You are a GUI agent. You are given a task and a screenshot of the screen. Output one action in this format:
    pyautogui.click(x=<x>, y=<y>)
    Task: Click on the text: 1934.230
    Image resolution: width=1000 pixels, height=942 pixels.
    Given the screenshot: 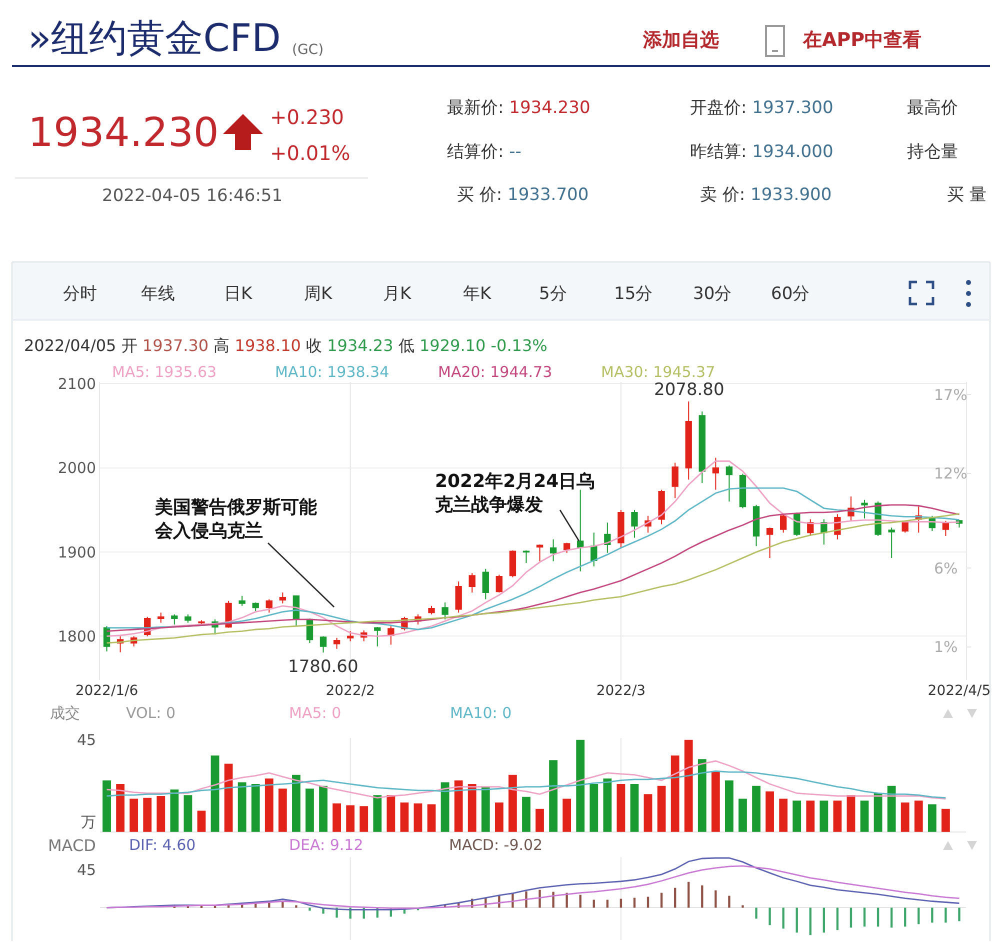 What is the action you would take?
    pyautogui.click(x=123, y=133)
    